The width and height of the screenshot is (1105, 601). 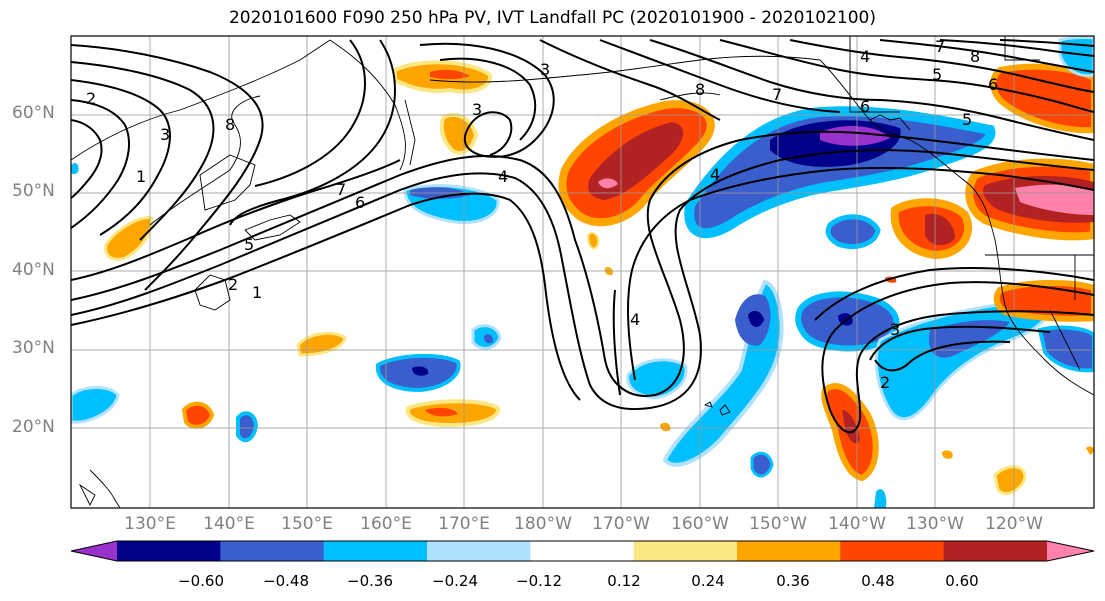 I want to click on lon-label: 180°W, so click(x=543, y=524).